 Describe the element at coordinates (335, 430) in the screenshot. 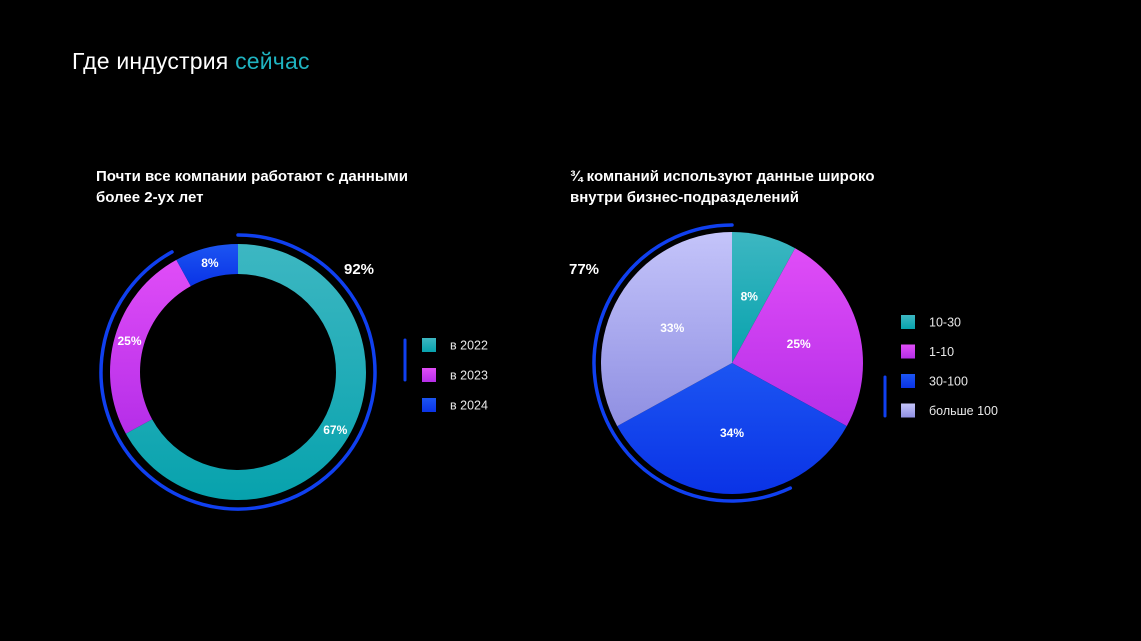

I see `donut-value-label: 67%` at that location.